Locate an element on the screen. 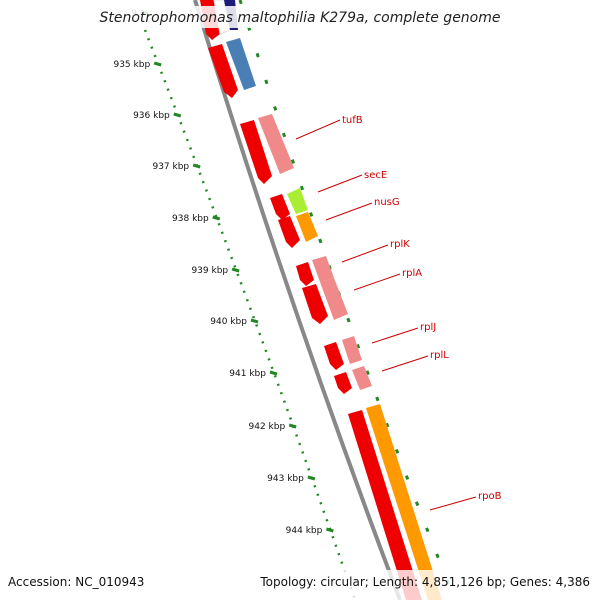  kbp-tick-label: 938 kbp is located at coordinates (190, 219).